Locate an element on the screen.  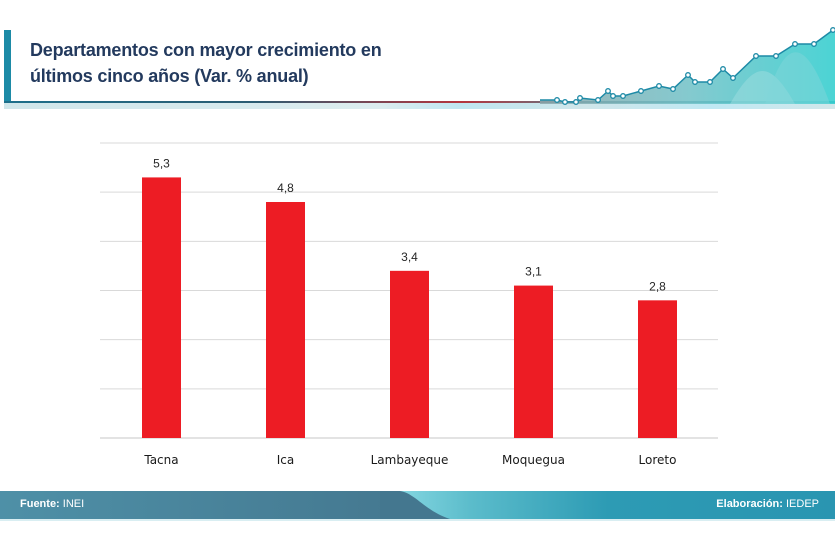
credit-note: Elaboración: IEDEP is located at coordinates (767, 504).